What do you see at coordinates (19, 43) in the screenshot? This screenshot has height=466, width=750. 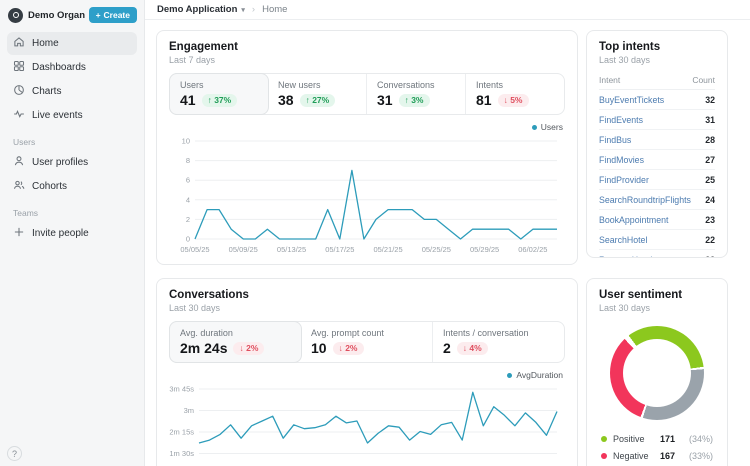 I see `home-icon` at bounding box center [19, 43].